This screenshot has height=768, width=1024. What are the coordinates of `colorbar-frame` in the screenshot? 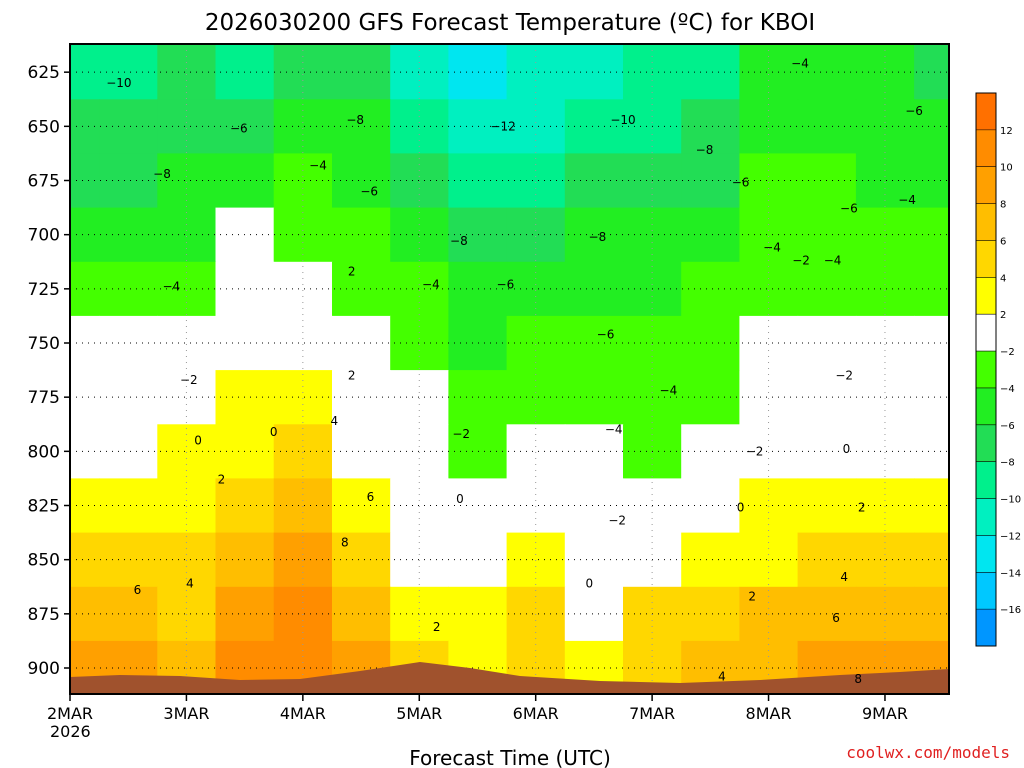 It's located at (986, 369).